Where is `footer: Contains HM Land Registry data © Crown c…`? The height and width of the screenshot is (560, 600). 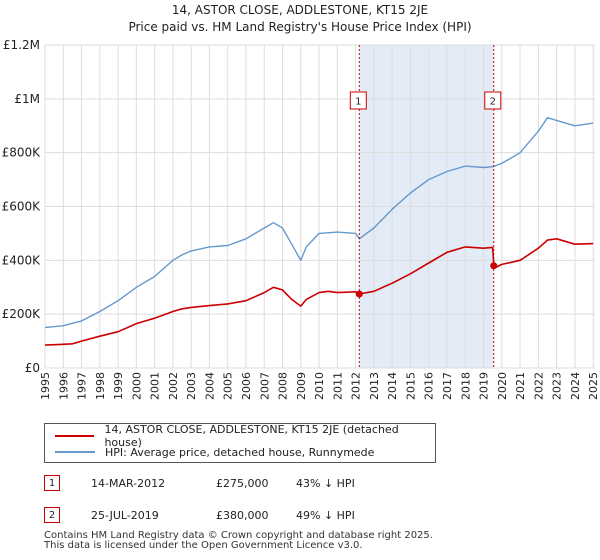
footer: Contains HM Land Registry data © Crown c… is located at coordinates (238, 541).